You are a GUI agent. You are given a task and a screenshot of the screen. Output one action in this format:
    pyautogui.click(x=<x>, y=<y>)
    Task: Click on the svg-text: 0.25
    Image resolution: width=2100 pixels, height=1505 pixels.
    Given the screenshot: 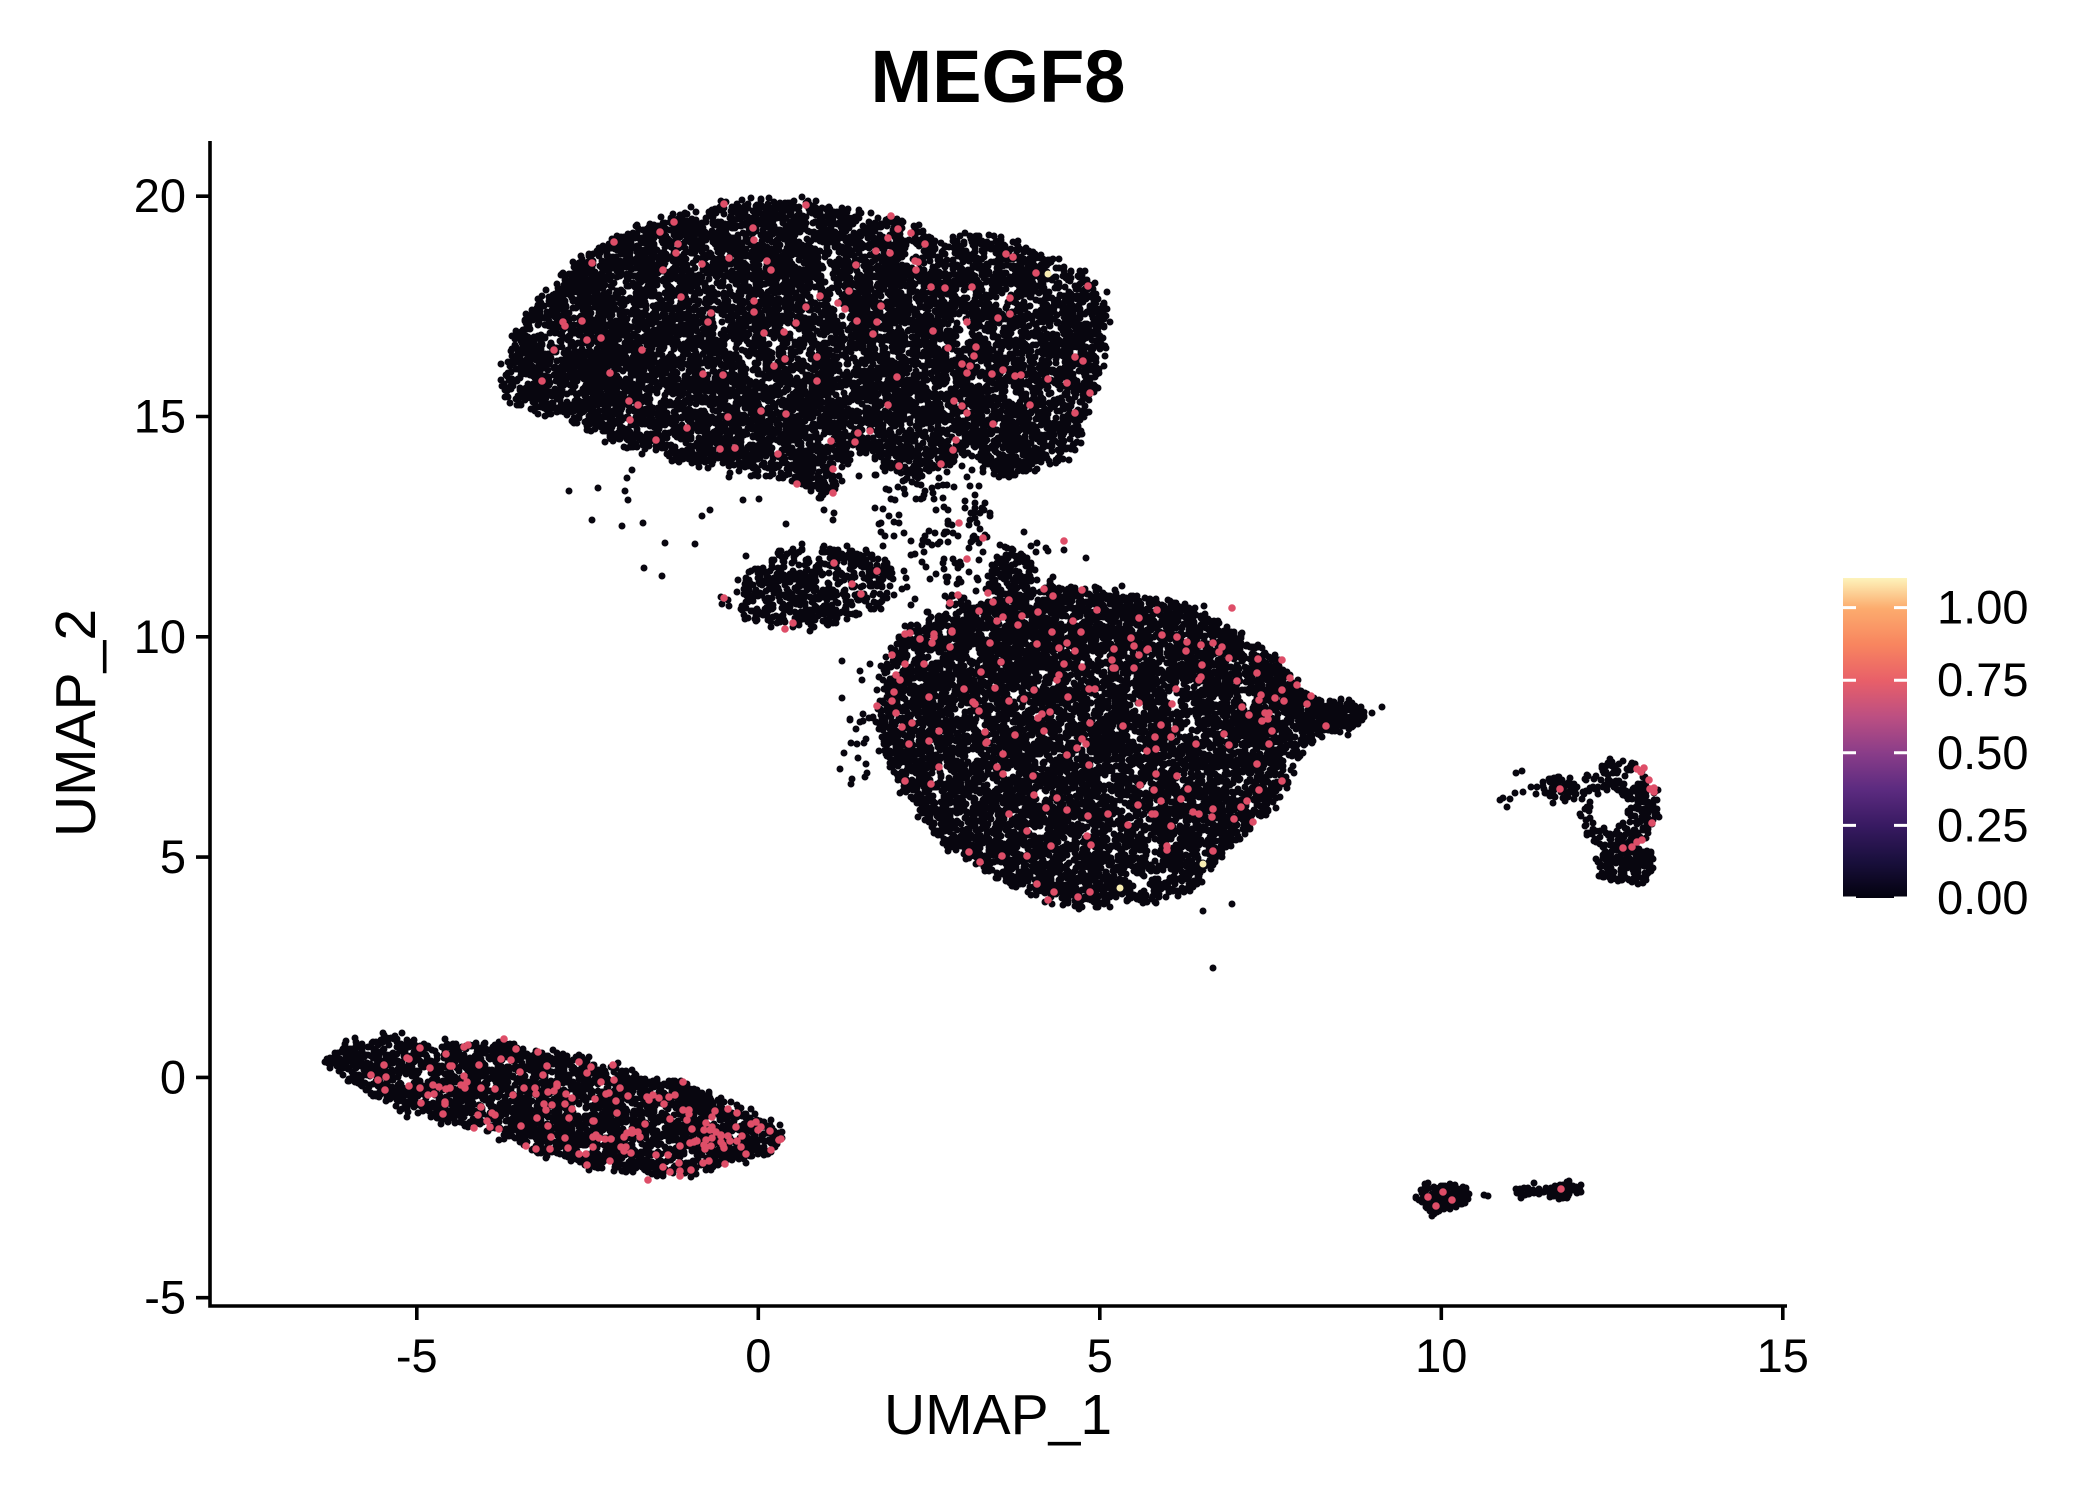 What is the action you would take?
    pyautogui.click(x=1982, y=824)
    